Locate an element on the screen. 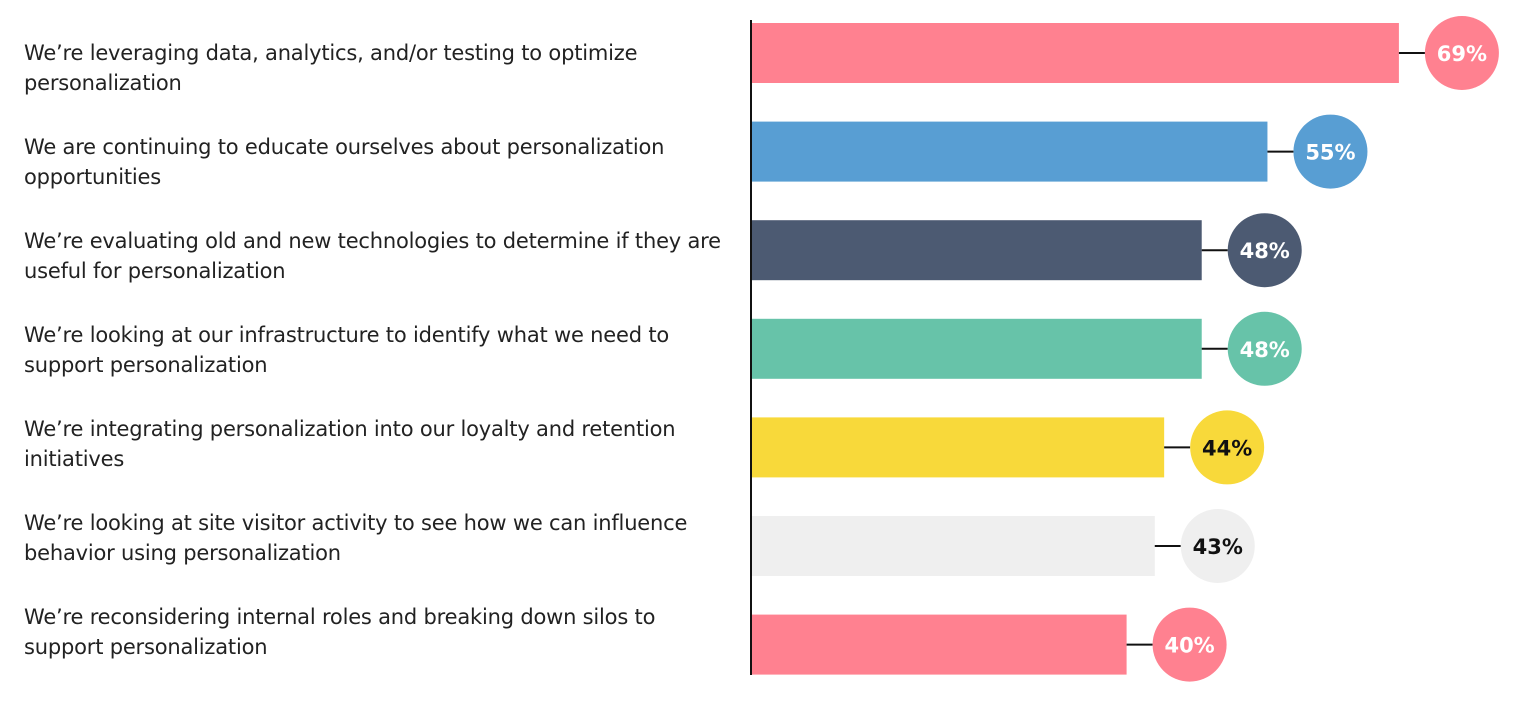 Image resolution: width=1522 pixels, height=710 pixels. category-label-line: personalization is located at coordinates (103, 83).